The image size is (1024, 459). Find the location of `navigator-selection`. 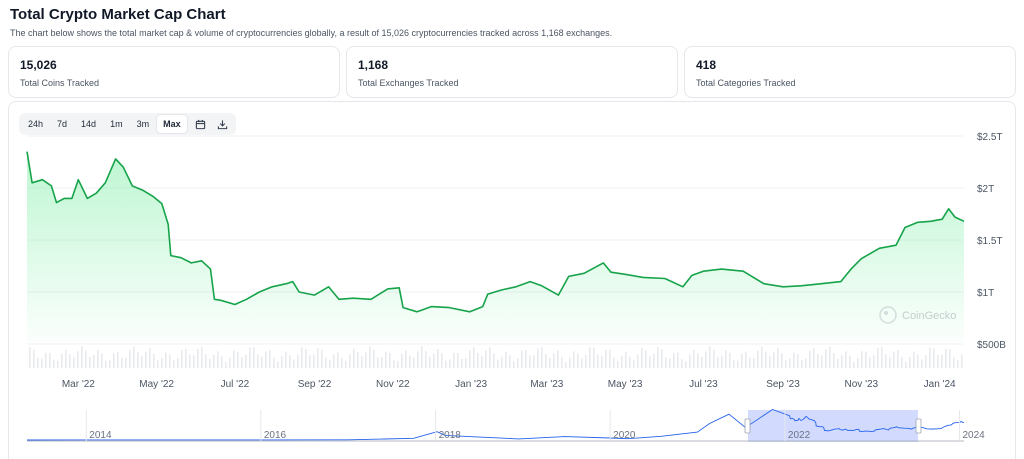

navigator-selection is located at coordinates (833, 426).